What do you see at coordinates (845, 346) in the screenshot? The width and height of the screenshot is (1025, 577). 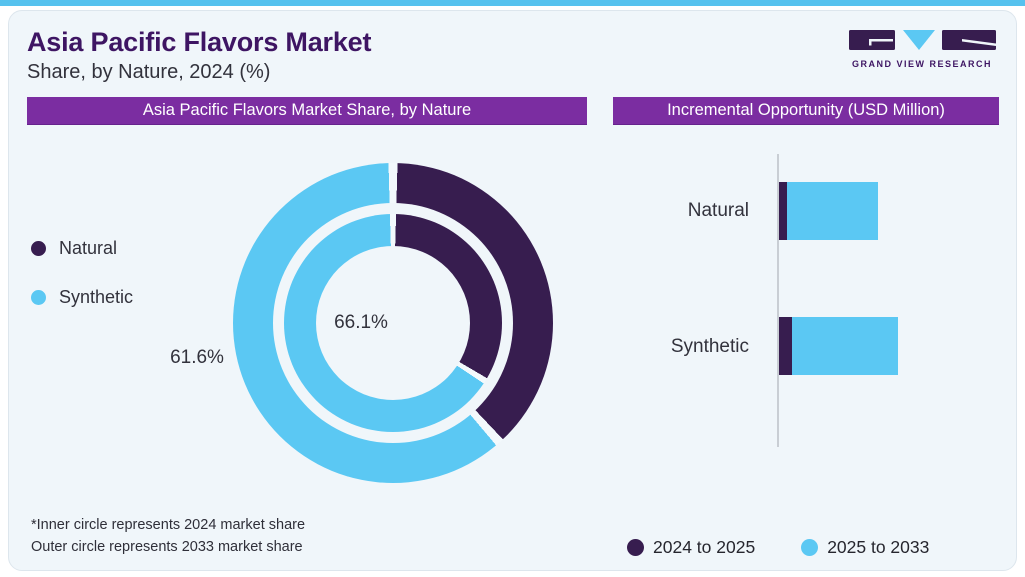 I see `bar-synthetic-2025-2033` at bounding box center [845, 346].